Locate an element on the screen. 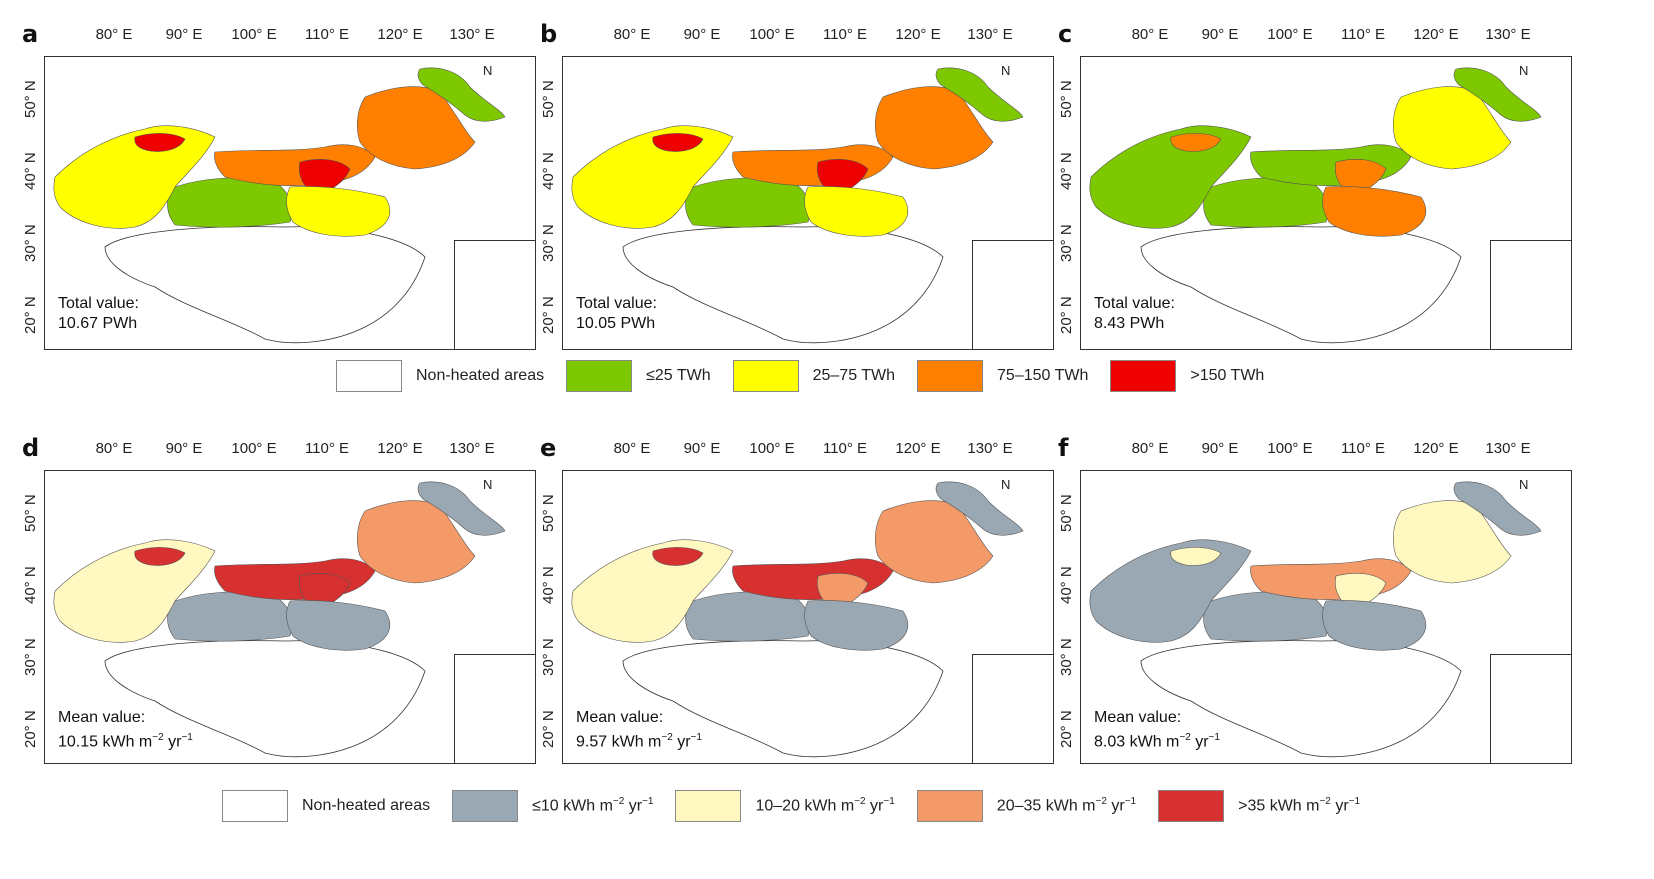  total-value-stat: Total value: 10.05 PWh is located at coordinates (616, 314).